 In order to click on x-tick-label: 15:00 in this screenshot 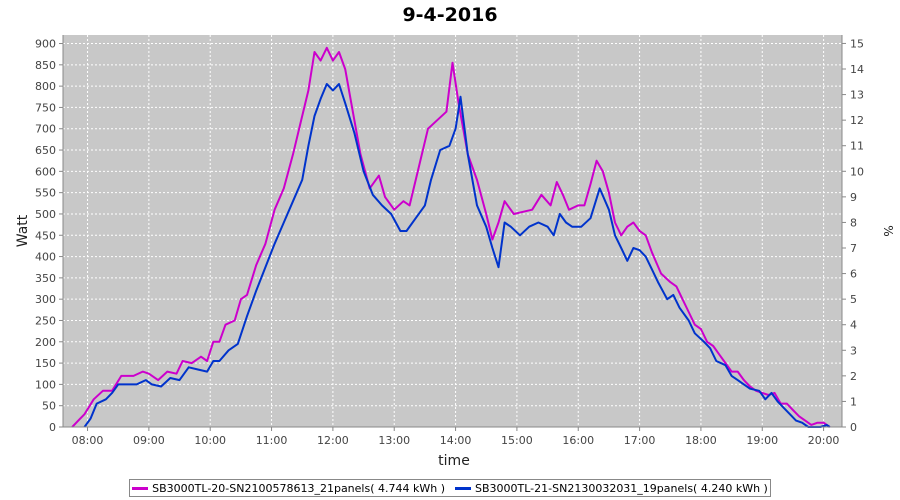, I will do `click(517, 440)`.